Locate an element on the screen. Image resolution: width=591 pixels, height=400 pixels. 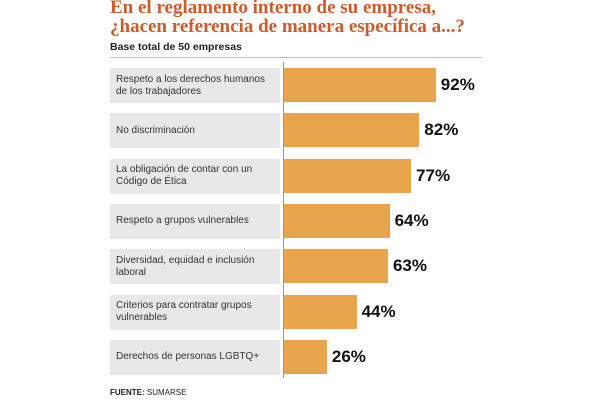
title-line: En el reglamento interno de su empresa, is located at coordinates (273, 9).